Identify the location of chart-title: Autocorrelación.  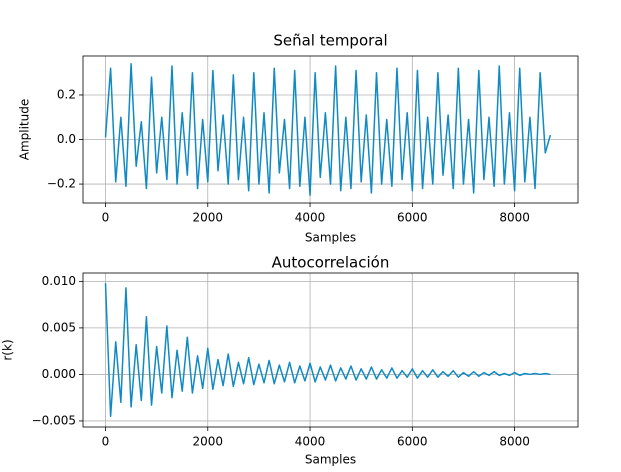
(331, 263).